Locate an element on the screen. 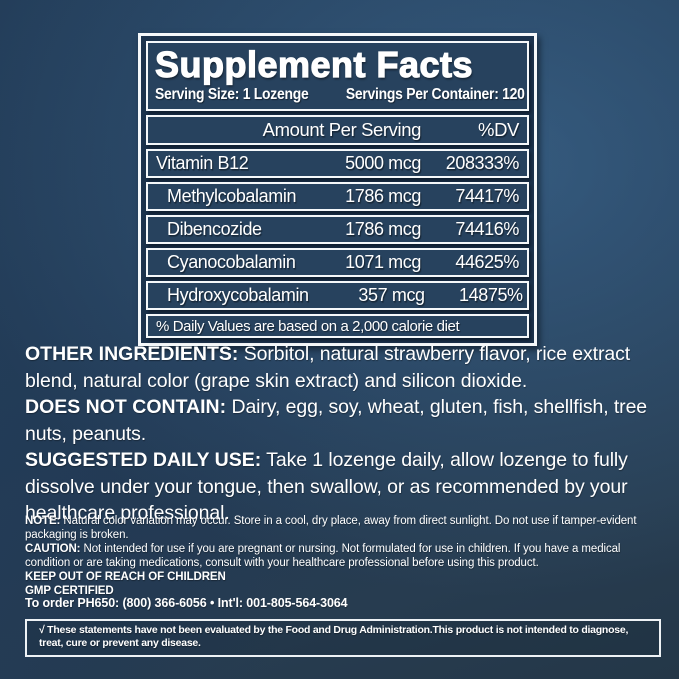 Image resolution: width=679 pixels, height=679 pixels. other-ingredients-label: OTHER INGREDIENTS: is located at coordinates (132, 354).